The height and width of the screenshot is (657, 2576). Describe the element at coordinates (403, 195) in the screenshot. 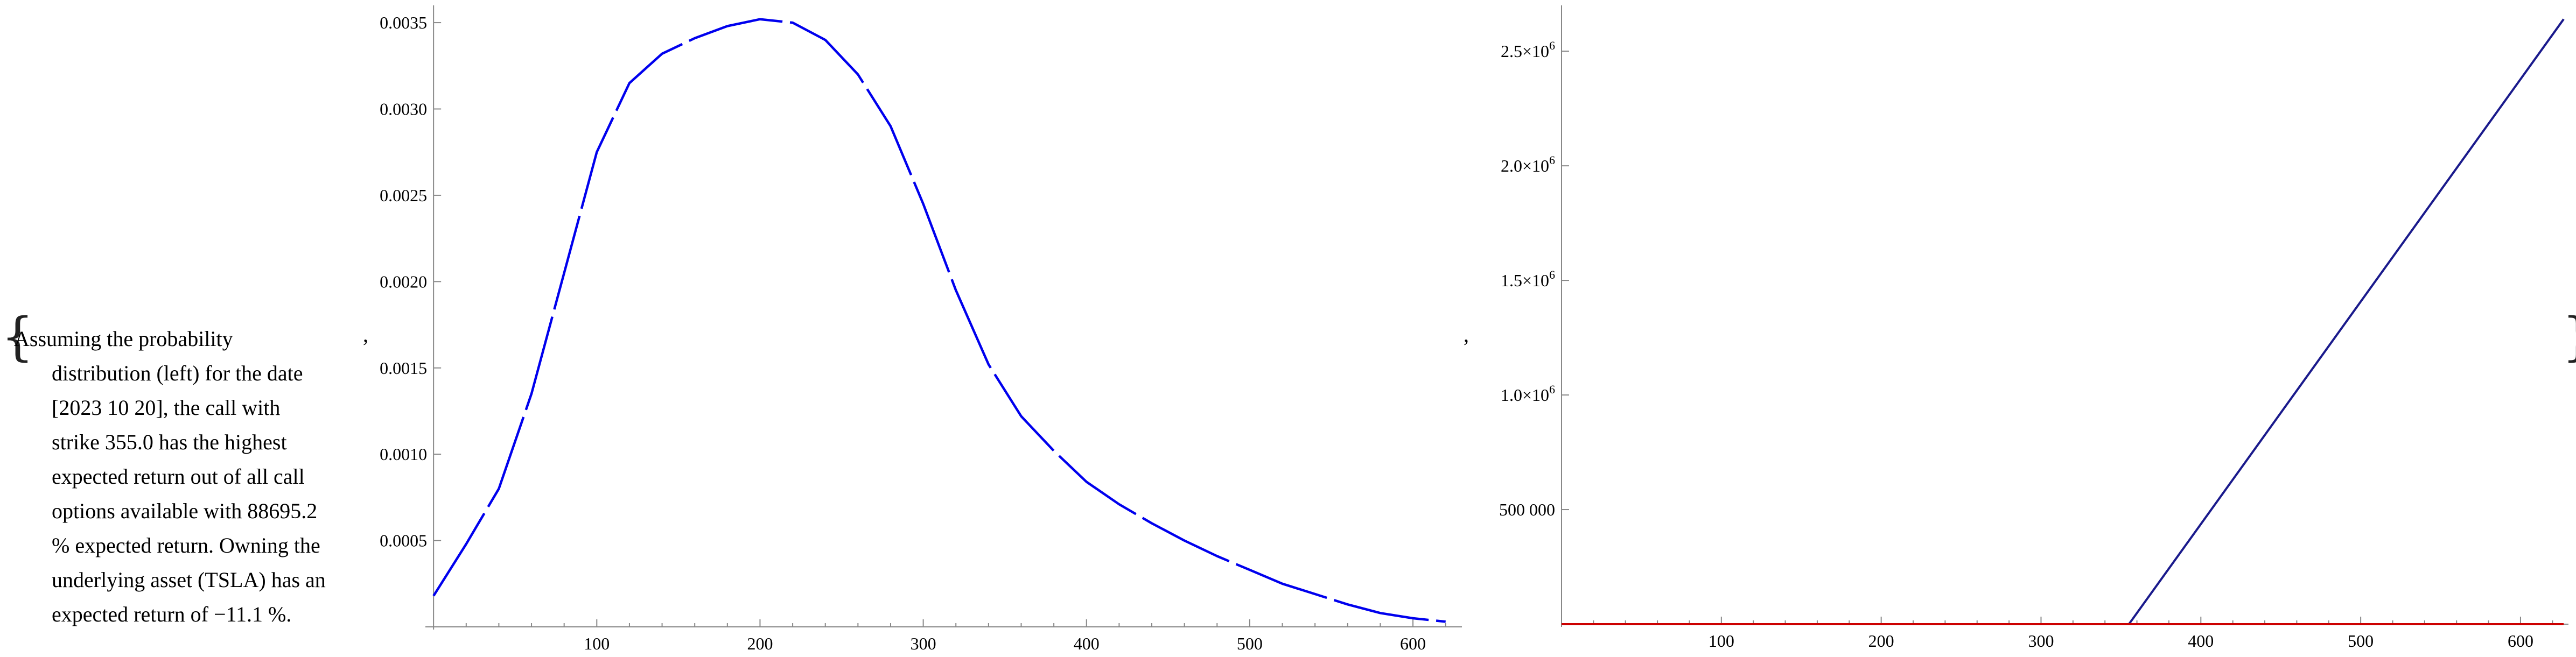

I see `density-y-tick-label: 0.0025` at that location.